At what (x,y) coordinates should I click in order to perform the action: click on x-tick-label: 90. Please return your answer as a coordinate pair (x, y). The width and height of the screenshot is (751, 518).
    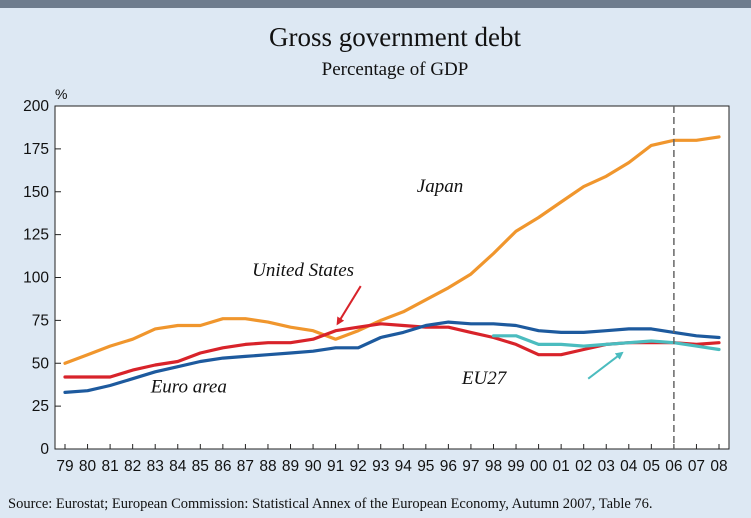
    Looking at the image, I should click on (313, 466).